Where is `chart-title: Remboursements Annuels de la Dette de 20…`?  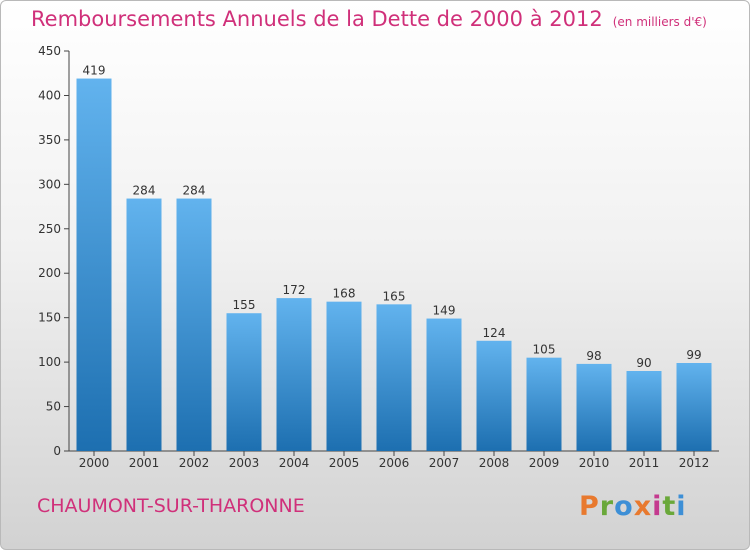
chart-title: Remboursements Annuels de la Dette de 20… is located at coordinates (369, 19).